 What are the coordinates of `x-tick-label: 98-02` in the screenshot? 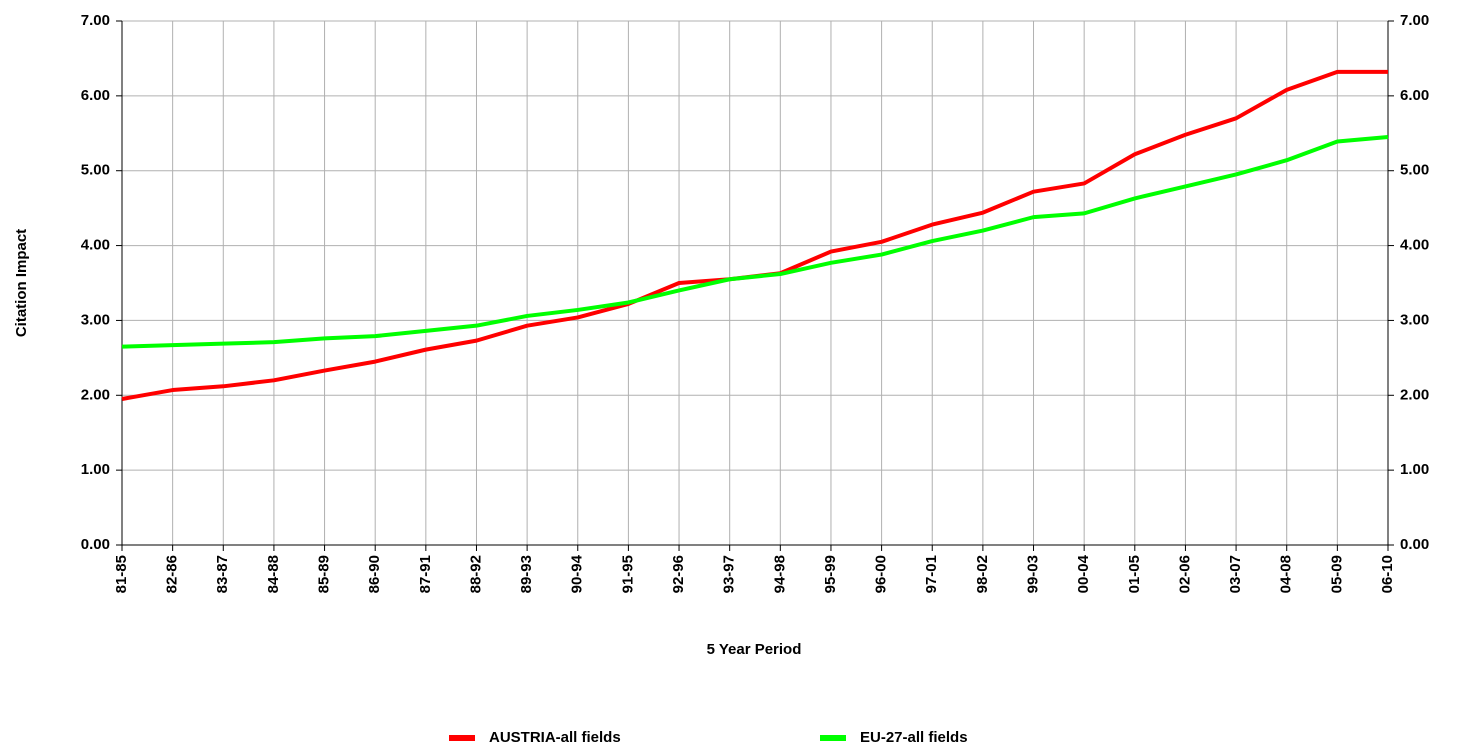 It's located at (982, 574).